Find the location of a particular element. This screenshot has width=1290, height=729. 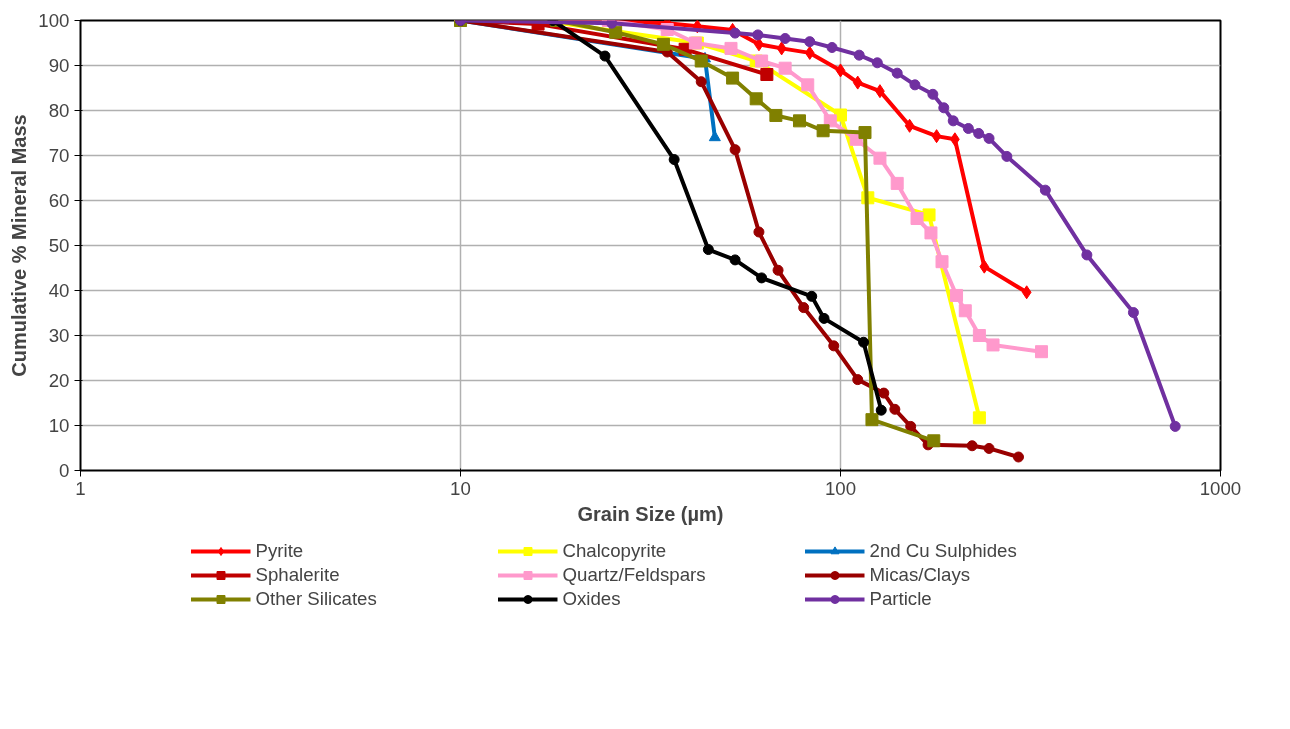

y-tick-label: 80 is located at coordinates (59, 110).